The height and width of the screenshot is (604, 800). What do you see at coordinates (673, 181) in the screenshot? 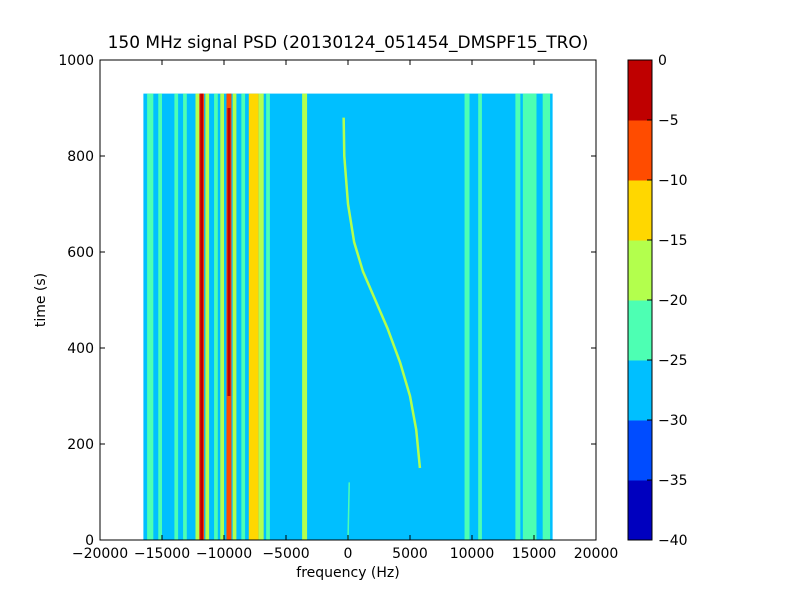
I see `colorbar-tick-label: −10` at bounding box center [673, 181].